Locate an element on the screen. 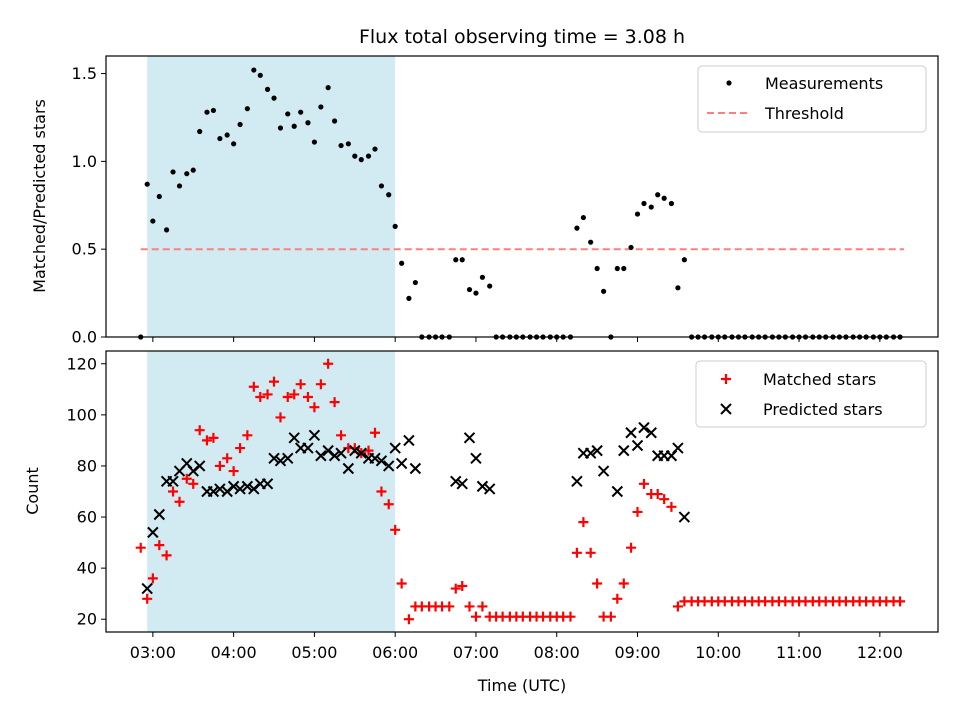 Image resolution: width=960 pixels, height=720 pixels. legend-matched-label: Matched stars is located at coordinates (819, 379).